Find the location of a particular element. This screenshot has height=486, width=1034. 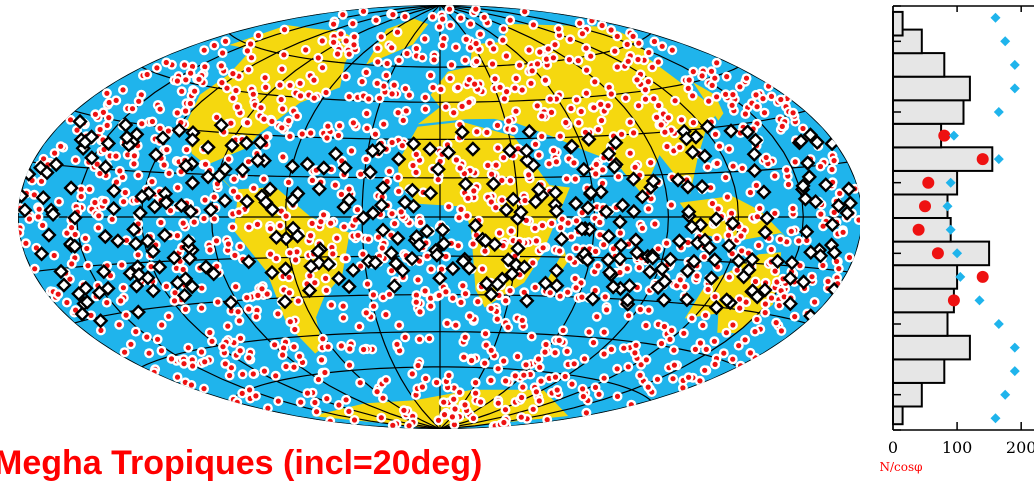

x-axis-label: N/cosφ is located at coordinates (900, 467).